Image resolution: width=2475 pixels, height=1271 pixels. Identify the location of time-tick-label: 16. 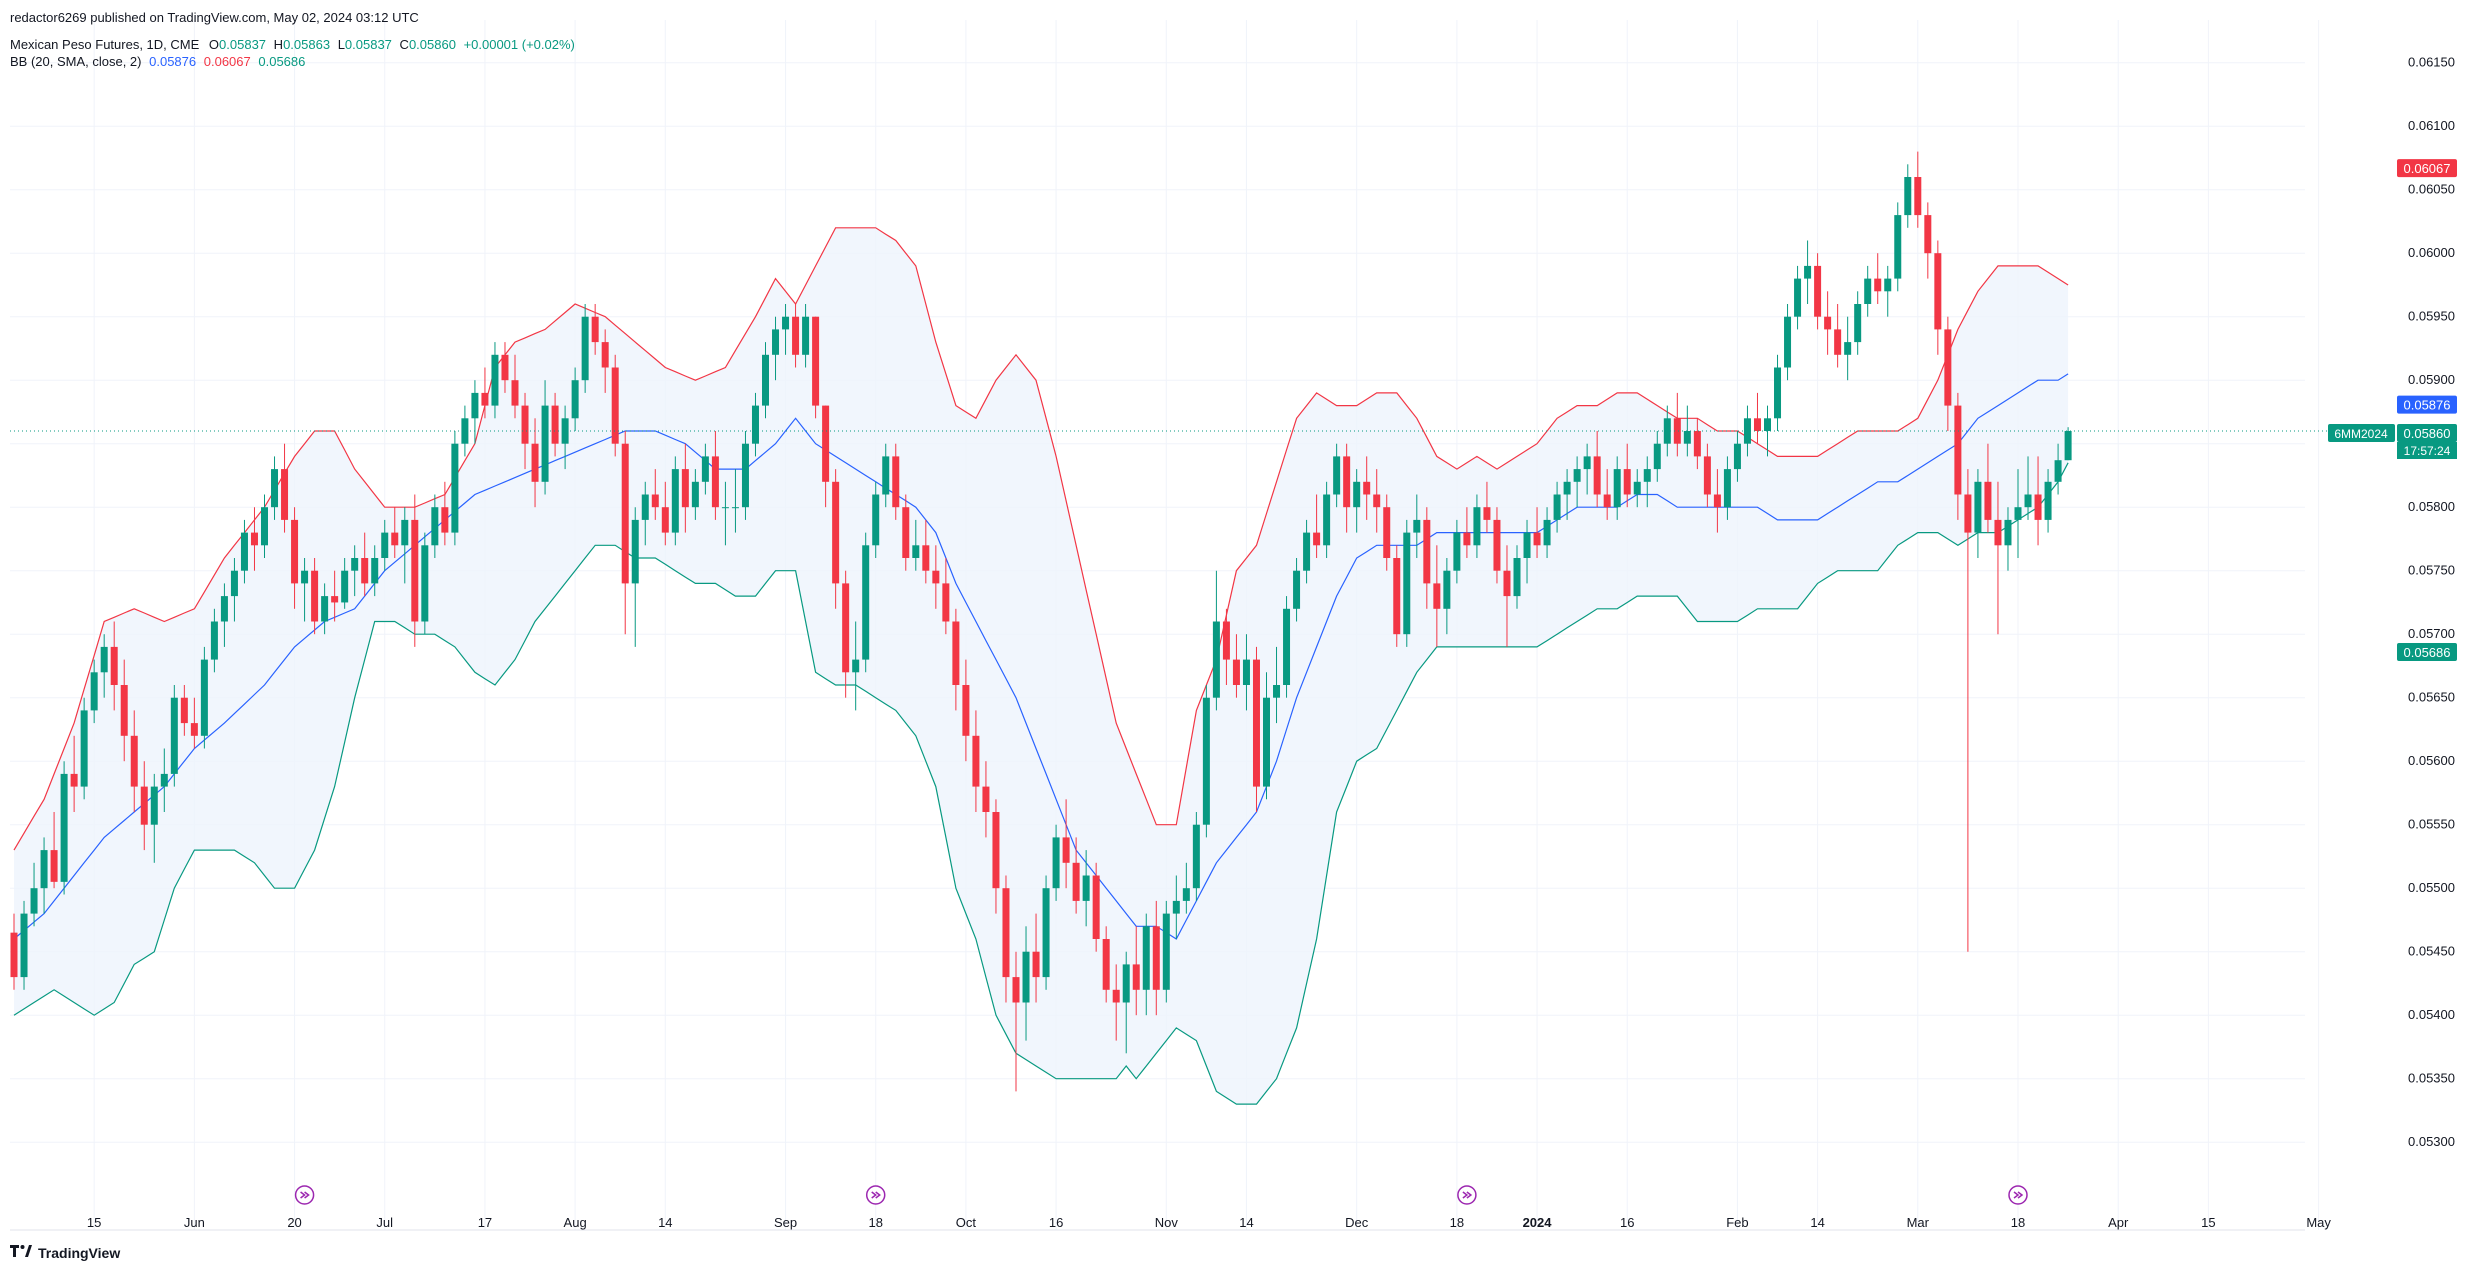
(1627, 1222).